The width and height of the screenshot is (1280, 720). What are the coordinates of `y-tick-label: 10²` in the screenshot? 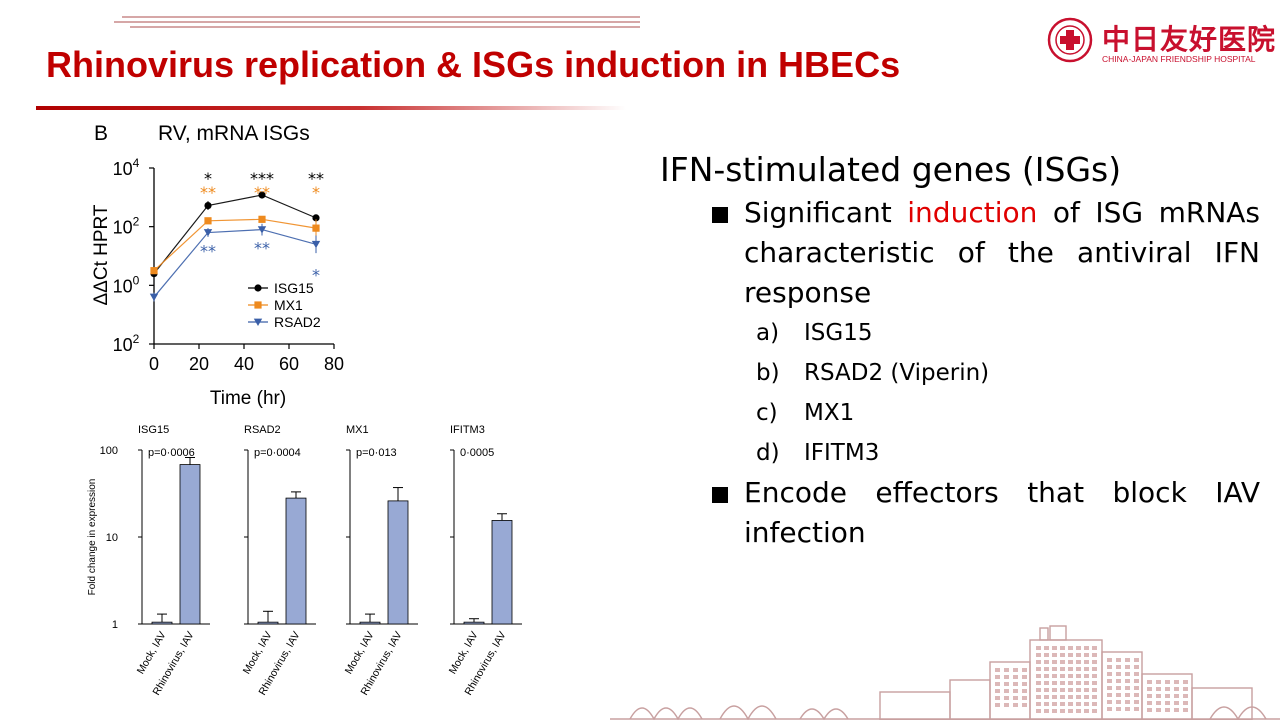 It's located at (126, 343).